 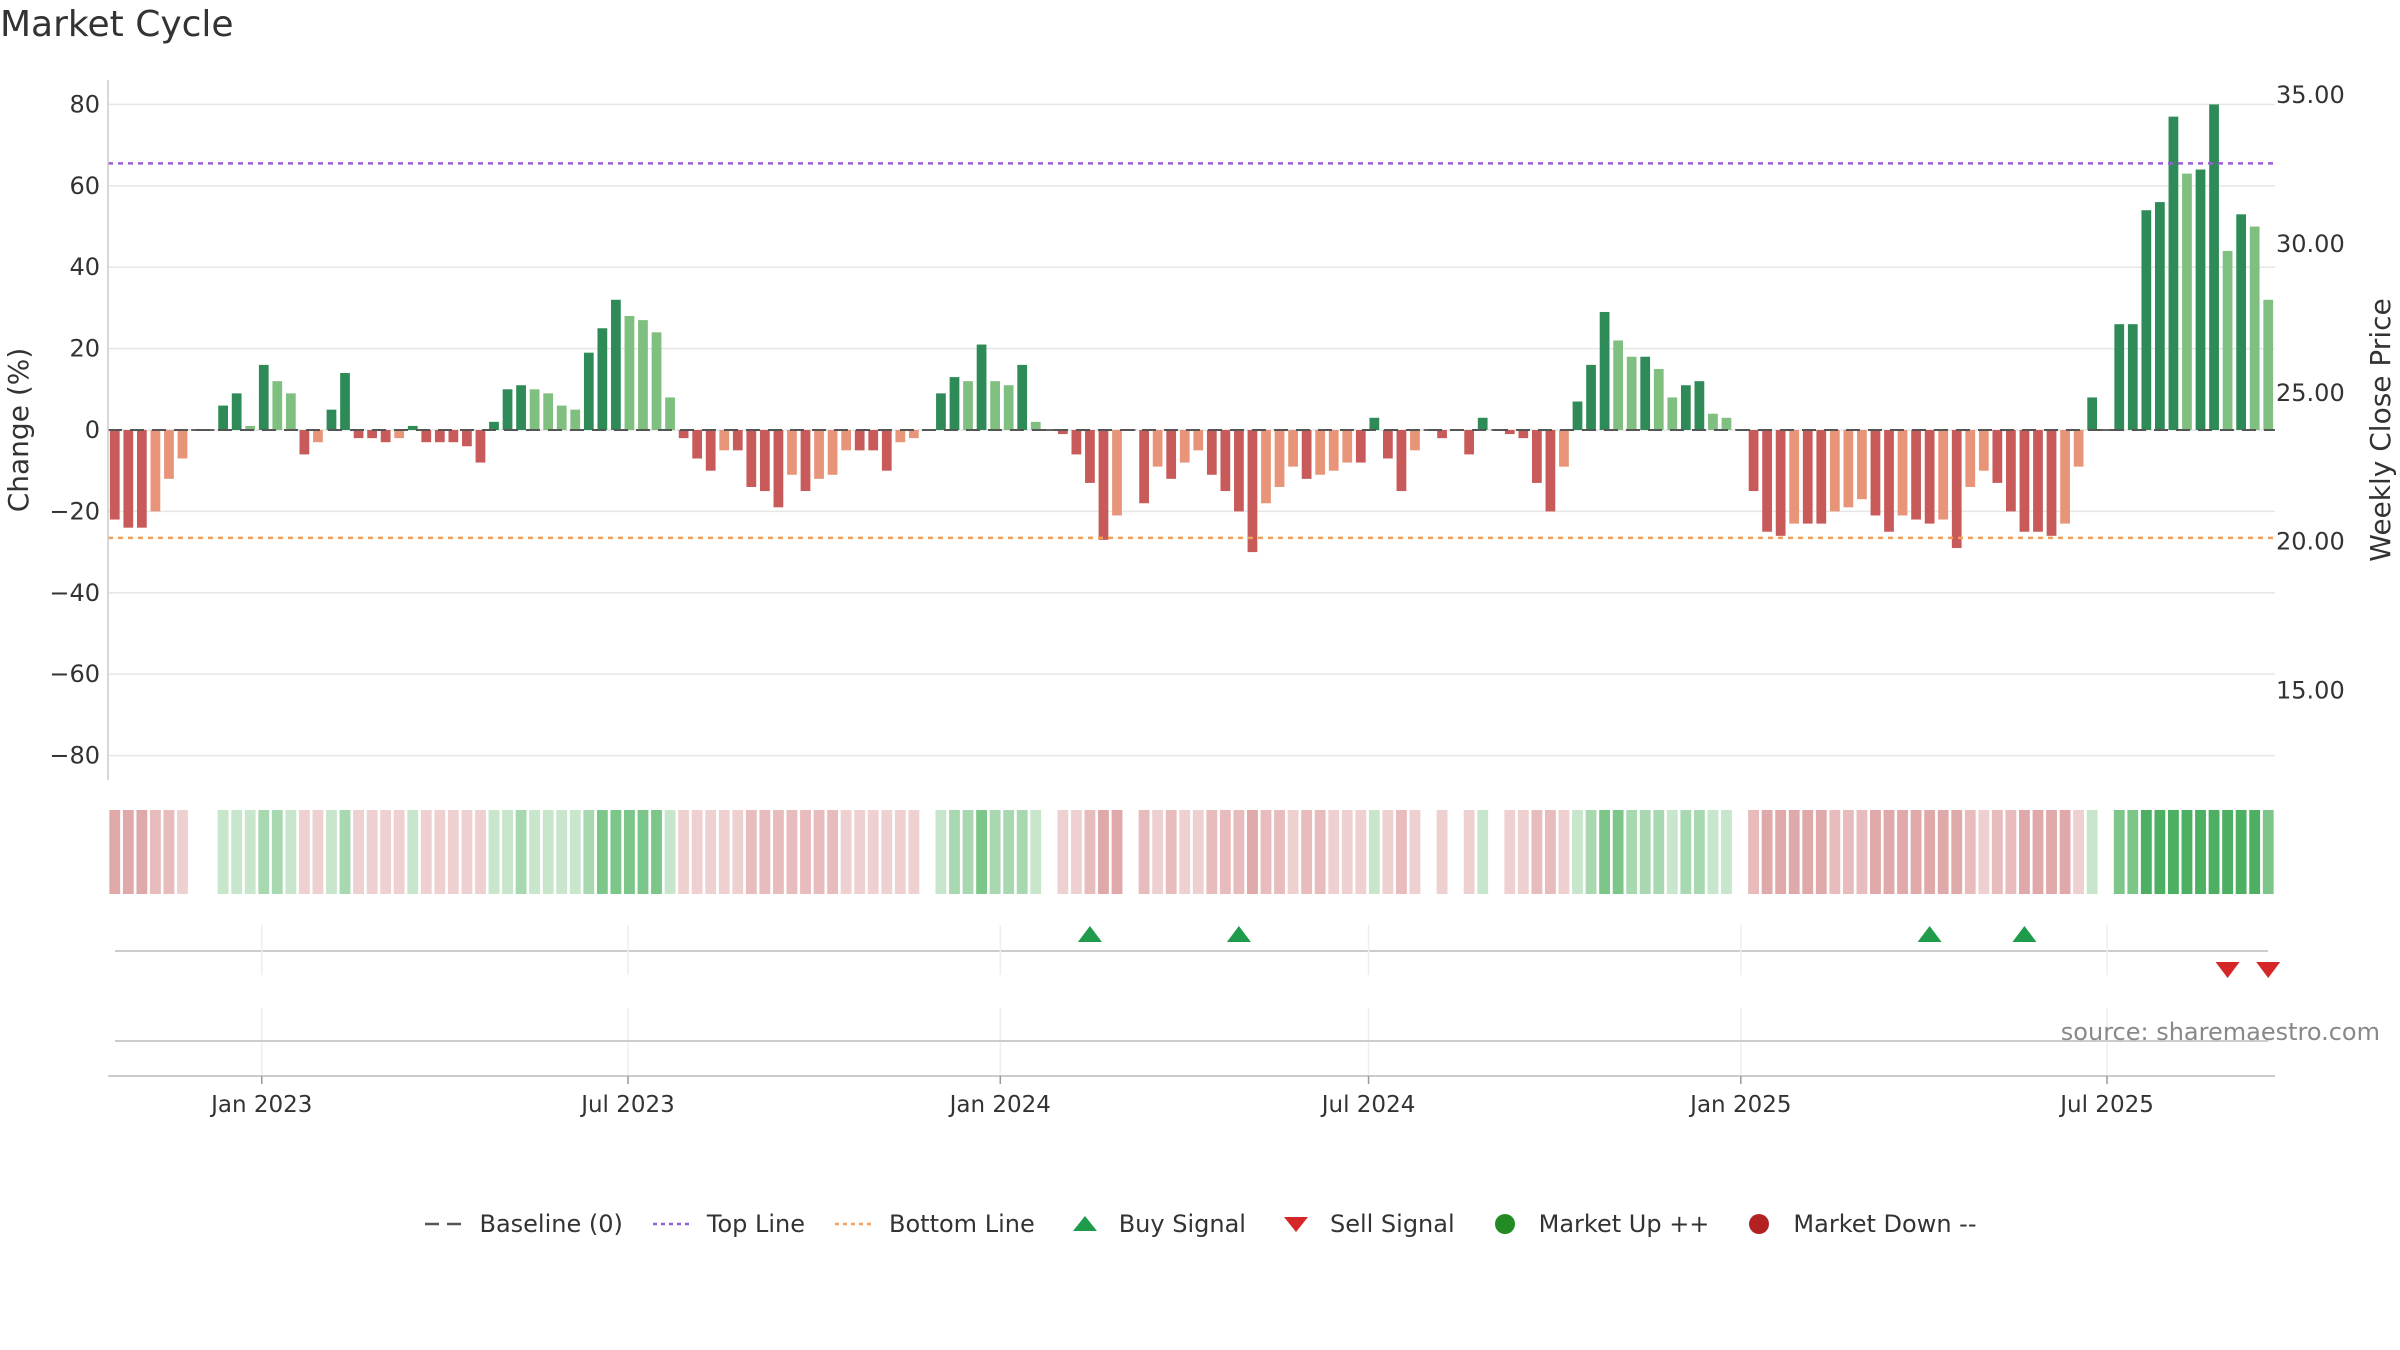 What do you see at coordinates (2227, 970) in the screenshot?
I see `sell-signal-marker` at bounding box center [2227, 970].